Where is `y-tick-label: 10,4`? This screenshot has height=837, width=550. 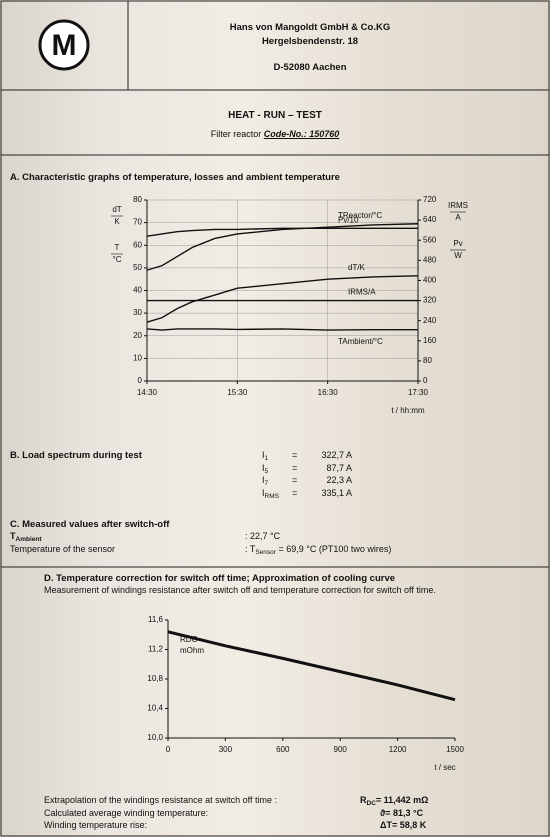 y-tick-label: 10,4 is located at coordinates (155, 708).